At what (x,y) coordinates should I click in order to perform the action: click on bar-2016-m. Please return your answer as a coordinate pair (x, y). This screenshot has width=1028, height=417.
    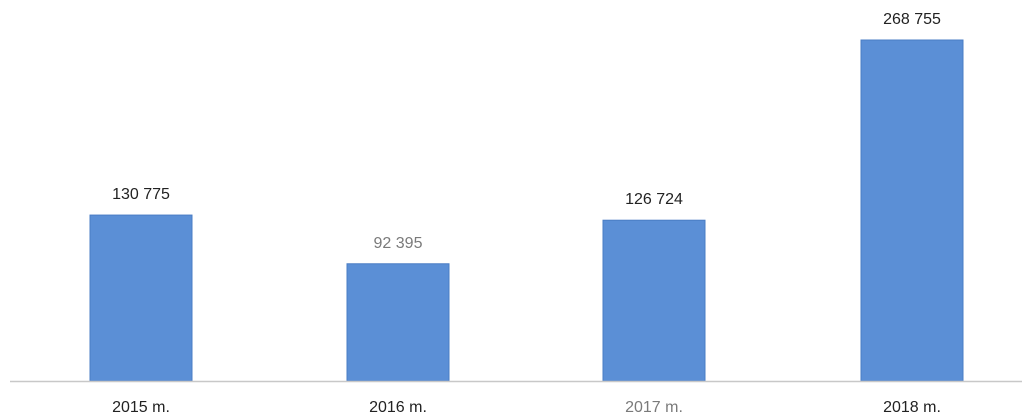
    Looking at the image, I should click on (398, 322).